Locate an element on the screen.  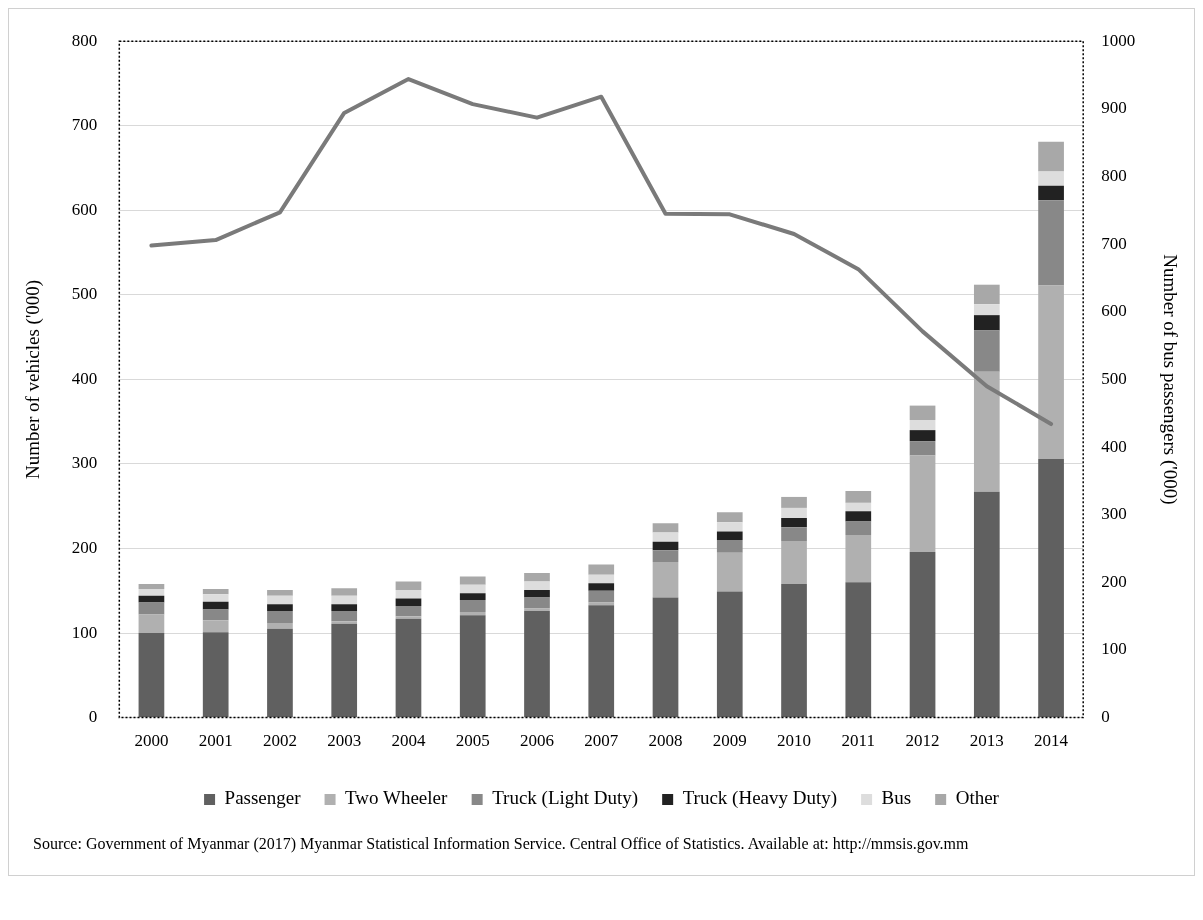
x-tick-label: 2006 is located at coordinates (536, 741).